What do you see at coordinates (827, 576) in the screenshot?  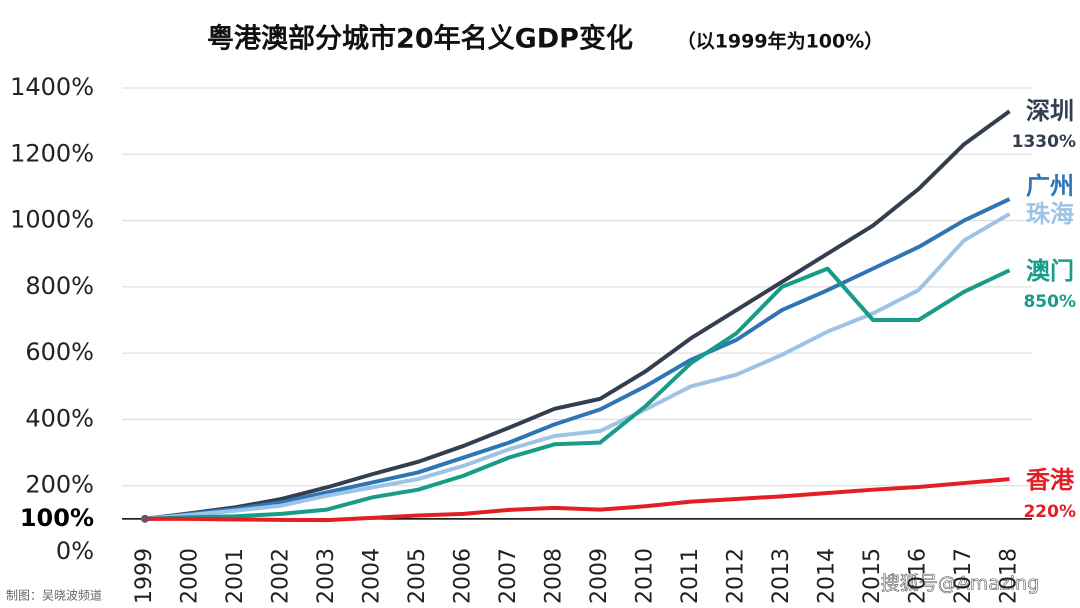 I see `x-tick-label: 2014` at bounding box center [827, 576].